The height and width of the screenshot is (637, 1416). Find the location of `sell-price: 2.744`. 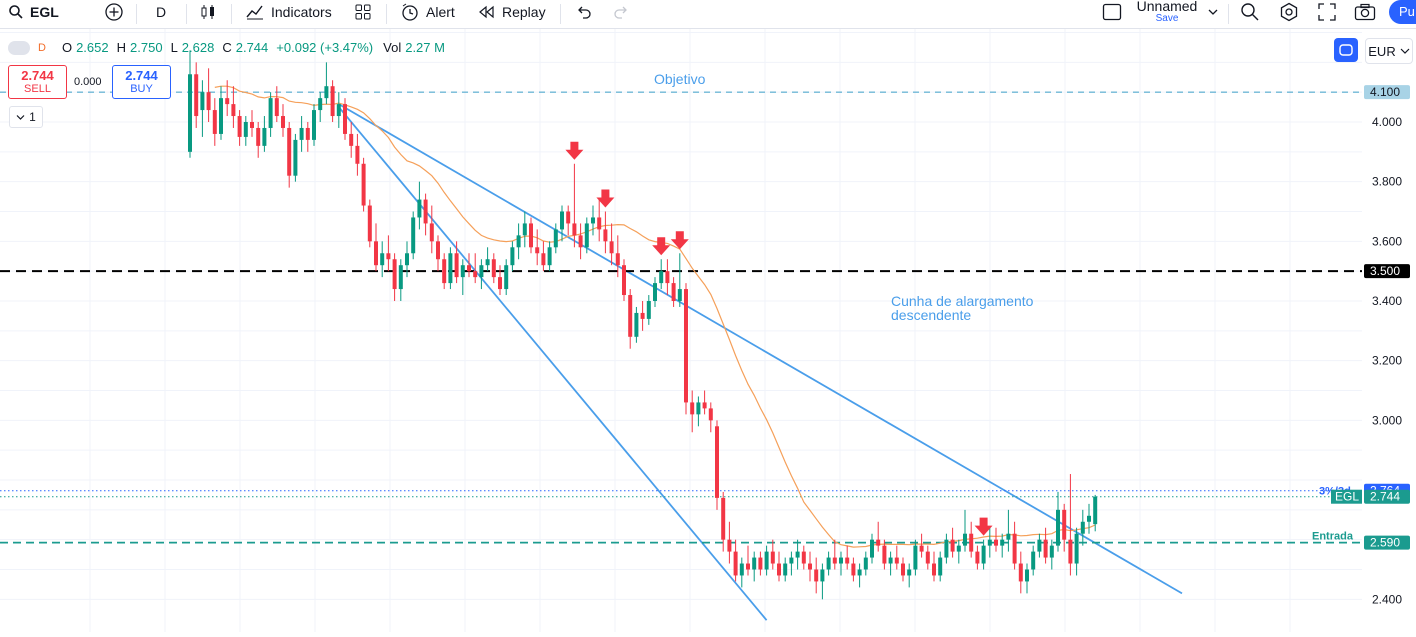

sell-price: 2.744 is located at coordinates (37, 75).